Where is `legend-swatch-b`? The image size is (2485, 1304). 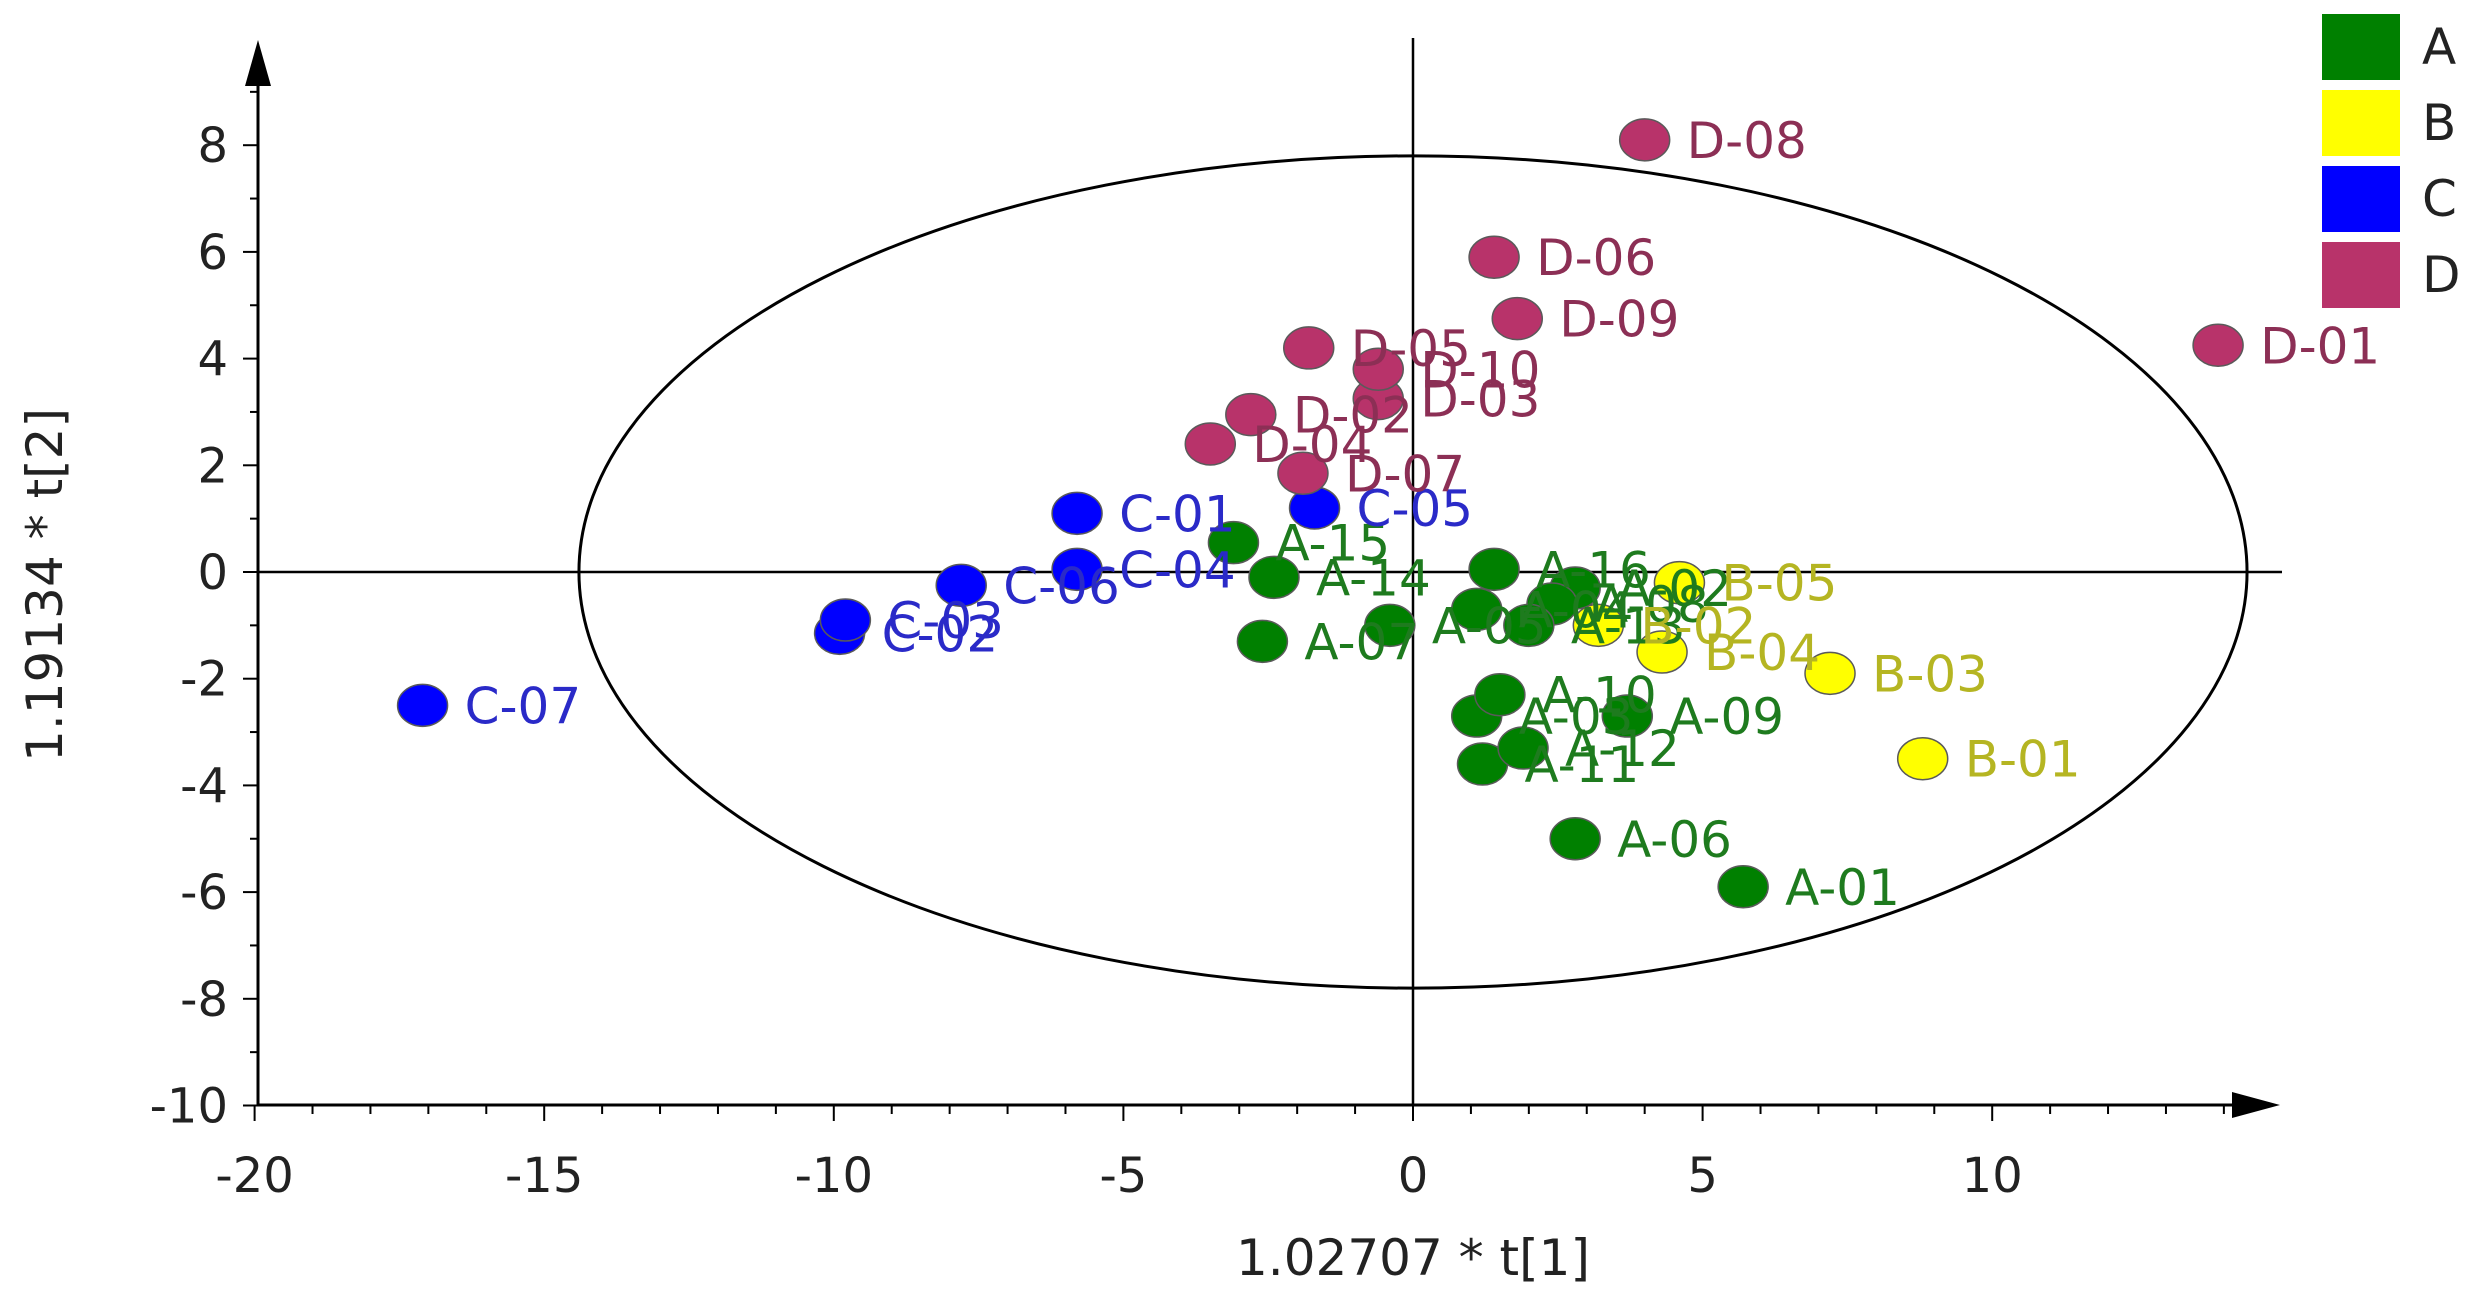
legend-swatch-b is located at coordinates (2361, 123).